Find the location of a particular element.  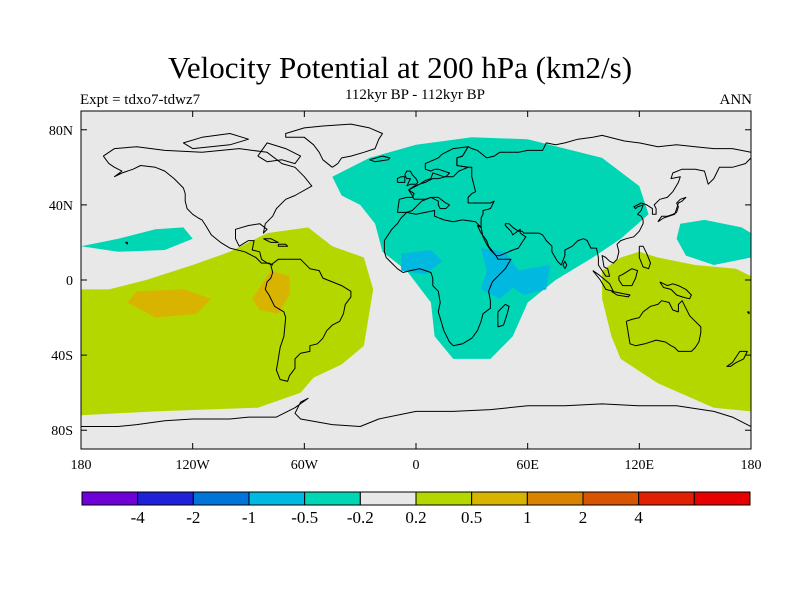

colorbar: -4 -2 -1 -0.5 -0.2 0.2 0.5 1 2 4 is located at coordinates (416, 509).